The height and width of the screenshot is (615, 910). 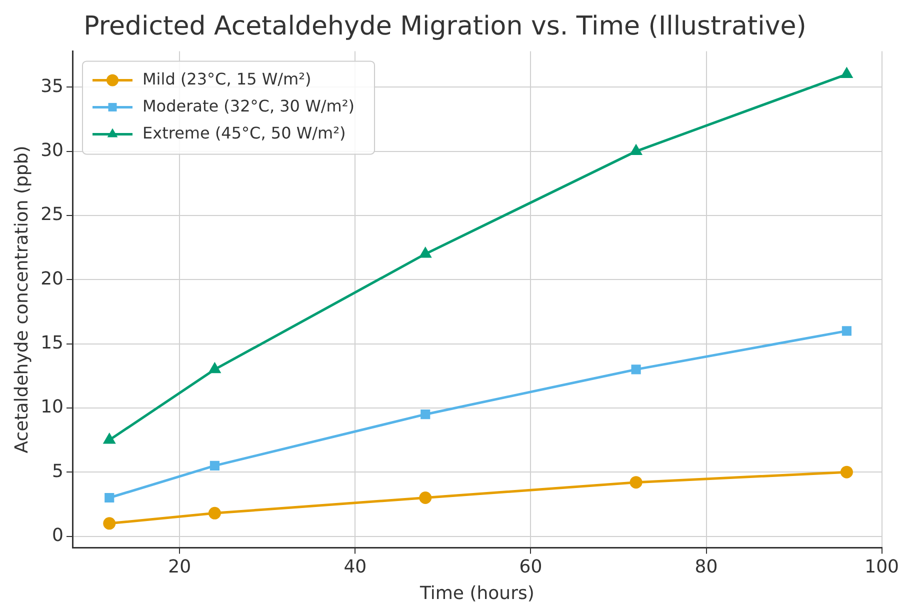 What do you see at coordinates (52, 215) in the screenshot?
I see `y-tick-label: 25` at bounding box center [52, 215].